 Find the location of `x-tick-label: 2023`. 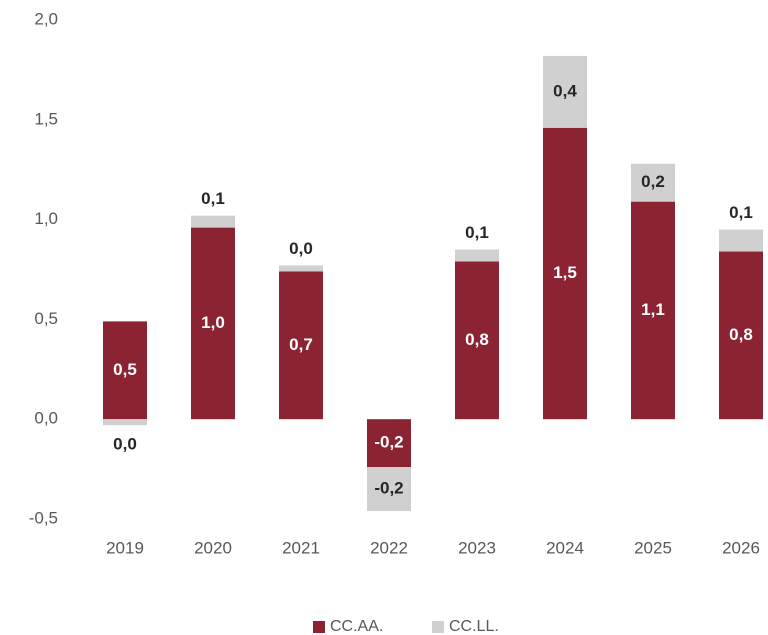

x-tick-label: 2023 is located at coordinates (477, 547).